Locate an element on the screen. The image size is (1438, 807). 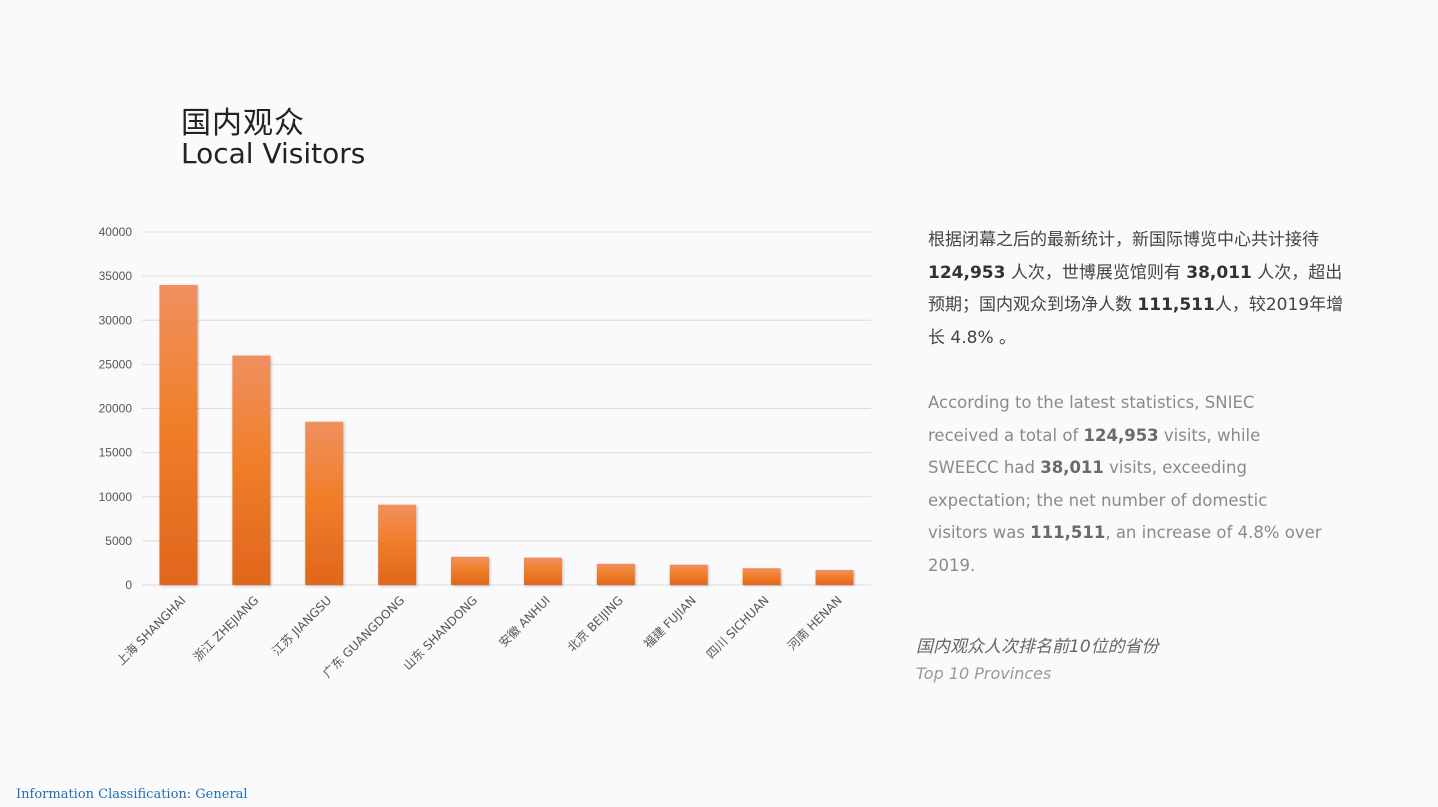
y-tick-label: 15000 is located at coordinates (116, 453).